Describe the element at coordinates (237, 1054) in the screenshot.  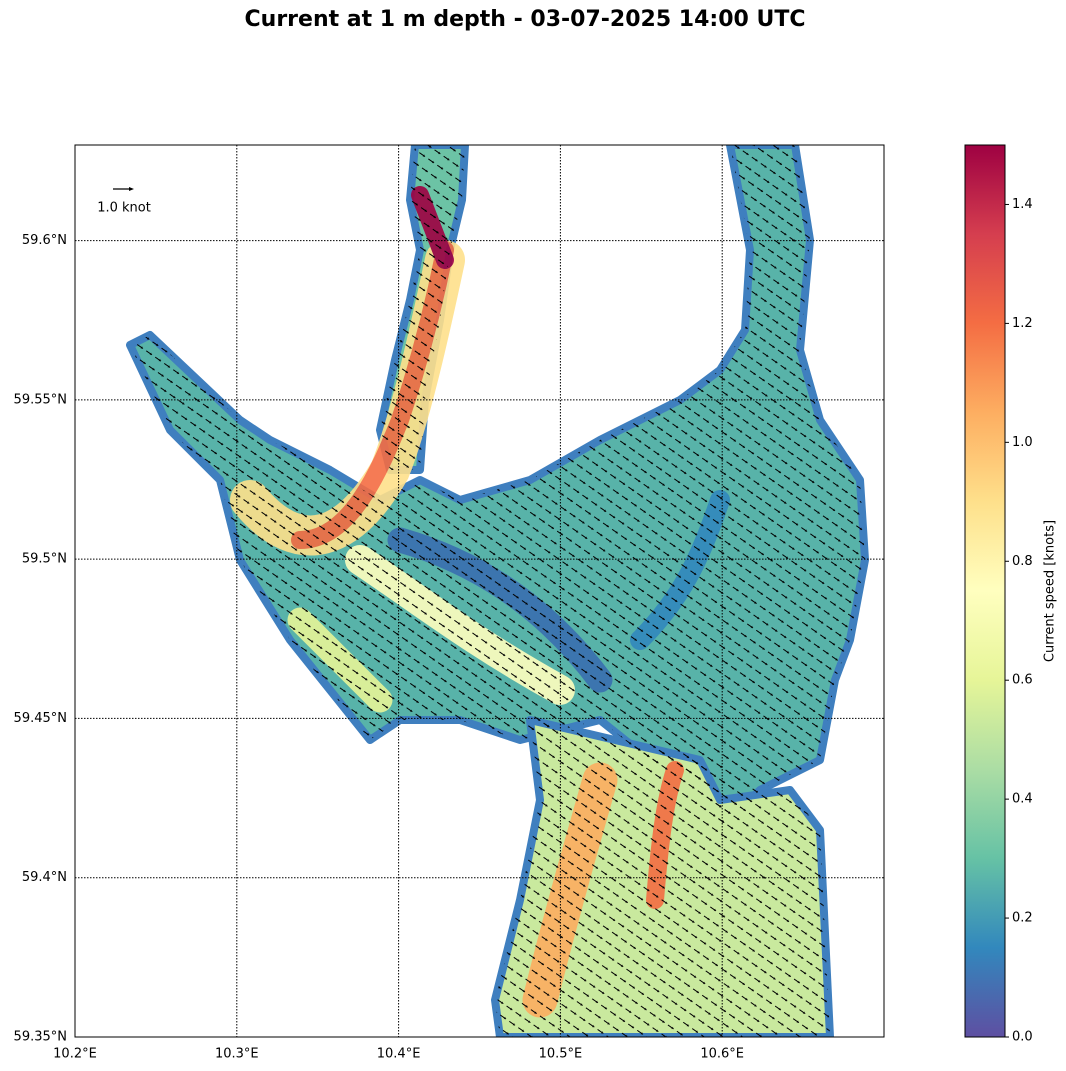
I see `x-tick-label: 10.3°E` at that location.